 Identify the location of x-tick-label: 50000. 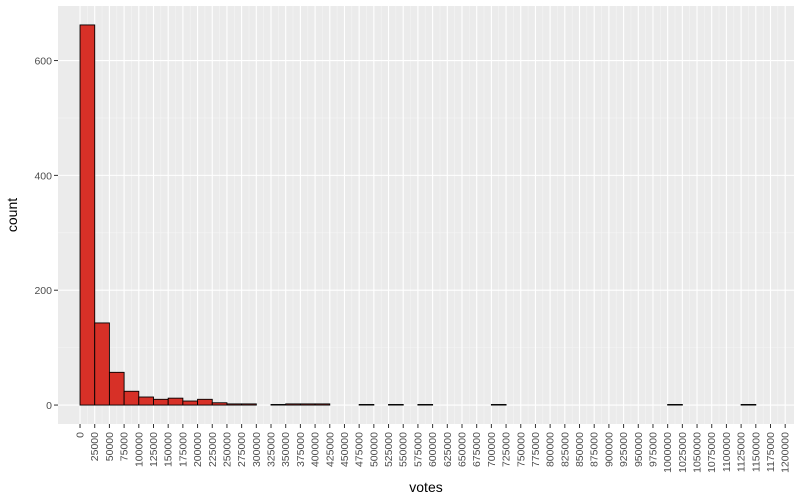
(110, 446).